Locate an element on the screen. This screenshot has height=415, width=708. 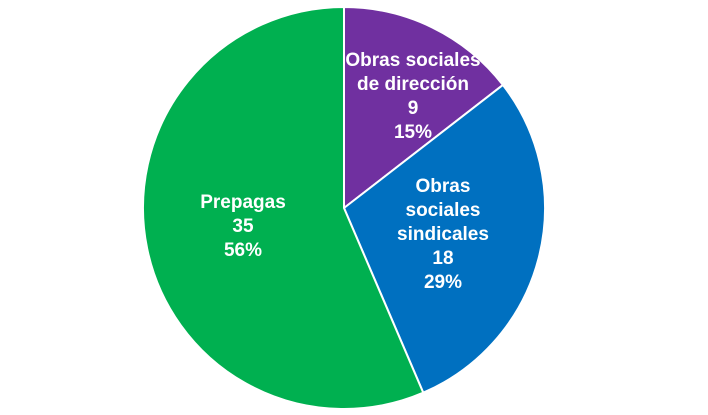
pie-slice-label-1: Obras sociales sindicales 18 29% is located at coordinates (443, 234).